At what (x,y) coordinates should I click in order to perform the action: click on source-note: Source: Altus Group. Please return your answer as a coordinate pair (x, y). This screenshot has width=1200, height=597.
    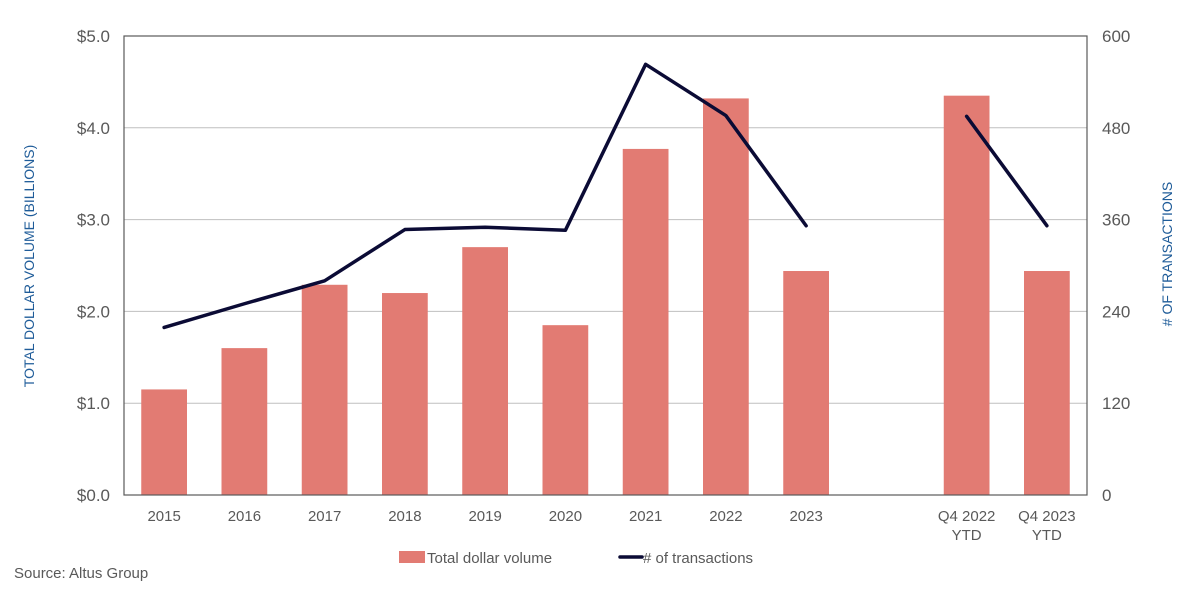
    Looking at the image, I should click on (81, 573).